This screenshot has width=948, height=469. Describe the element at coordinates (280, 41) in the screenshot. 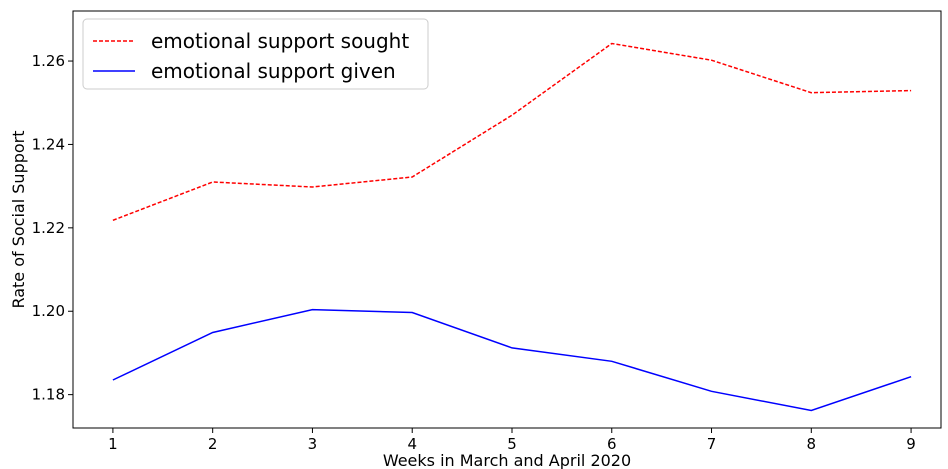

I see `legend-label: emotional support sought` at that location.